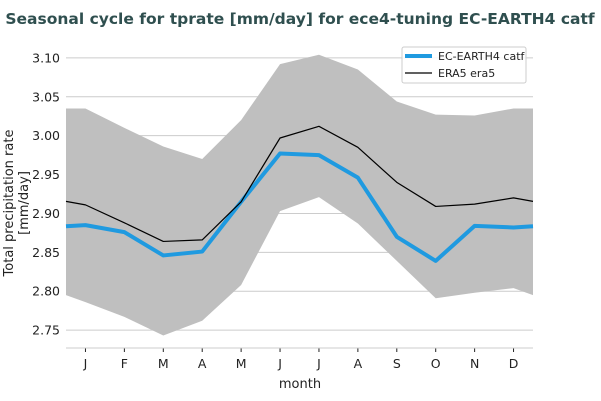  I want to click on y-tick-label: 2.95, so click(46, 174).